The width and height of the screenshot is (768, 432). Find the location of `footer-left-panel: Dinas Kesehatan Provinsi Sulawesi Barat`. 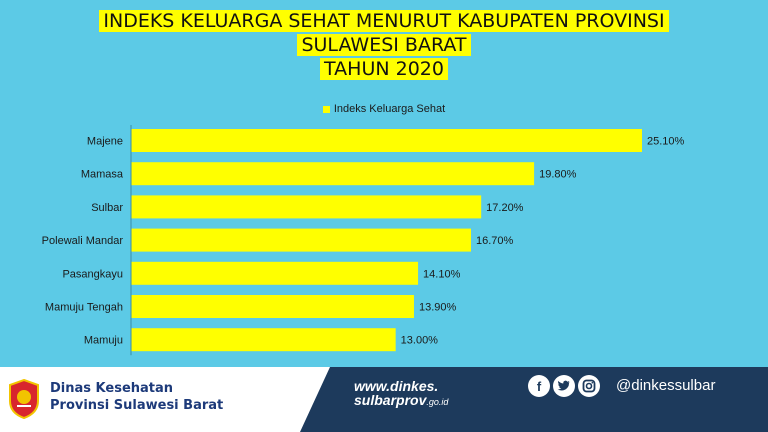

footer-left-panel: Dinas Kesehatan Provinsi Sulawesi Barat is located at coordinates (165, 399).